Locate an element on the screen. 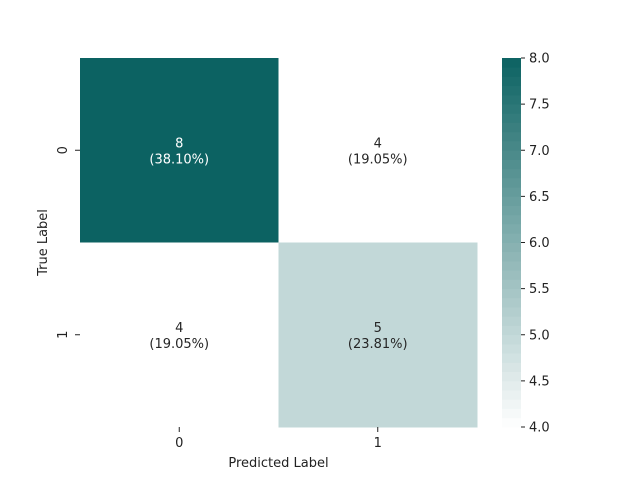 The height and width of the screenshot is (480, 640). colorbar-tick-label: 4.5 is located at coordinates (539, 381).